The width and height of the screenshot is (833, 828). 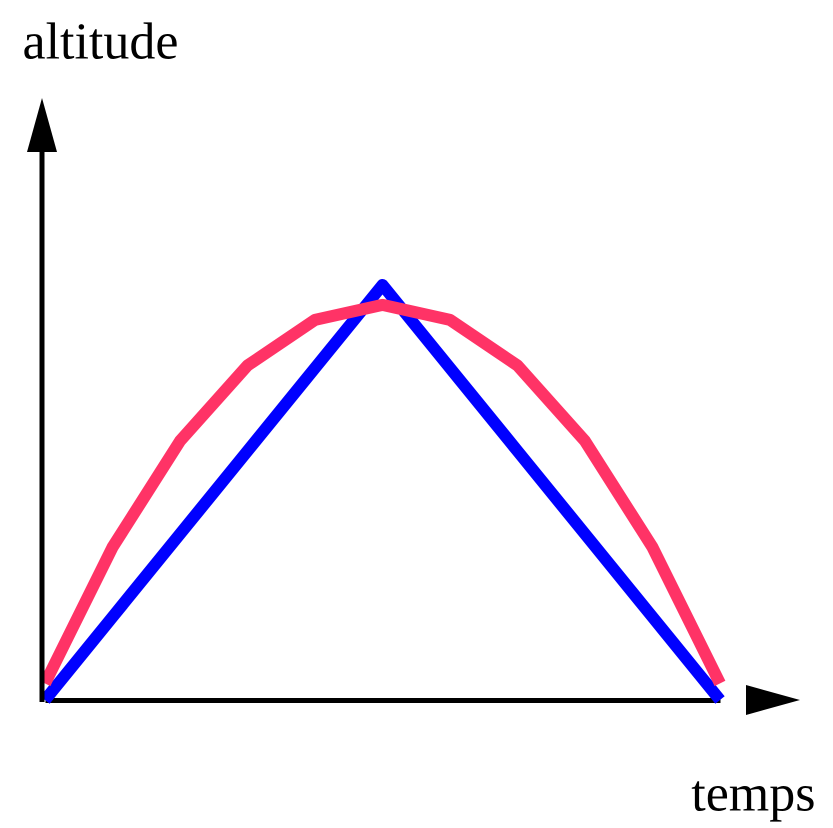 I want to click on x-axis-title: temps, so click(x=753, y=794).